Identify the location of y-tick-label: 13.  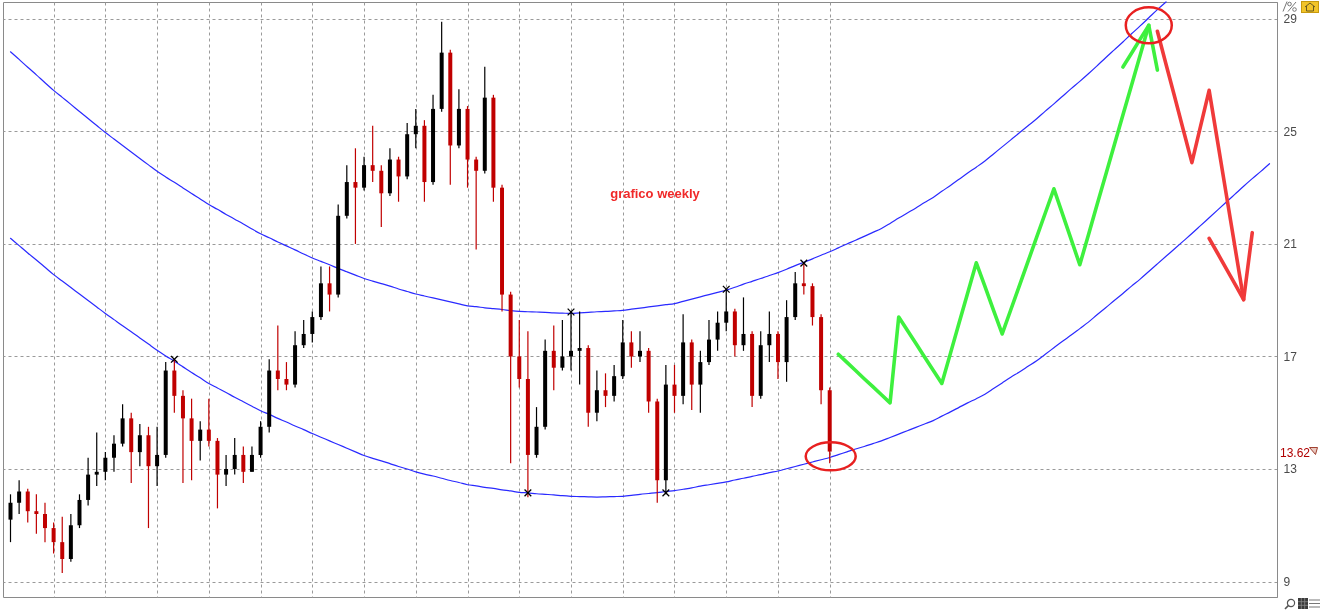
(1290, 469).